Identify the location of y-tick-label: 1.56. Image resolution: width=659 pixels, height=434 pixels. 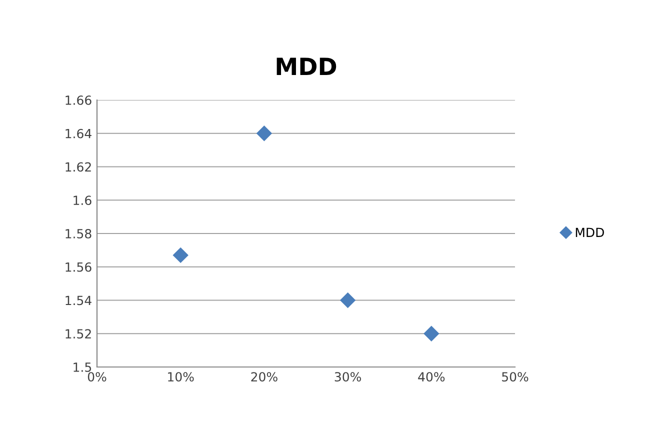
(79, 267).